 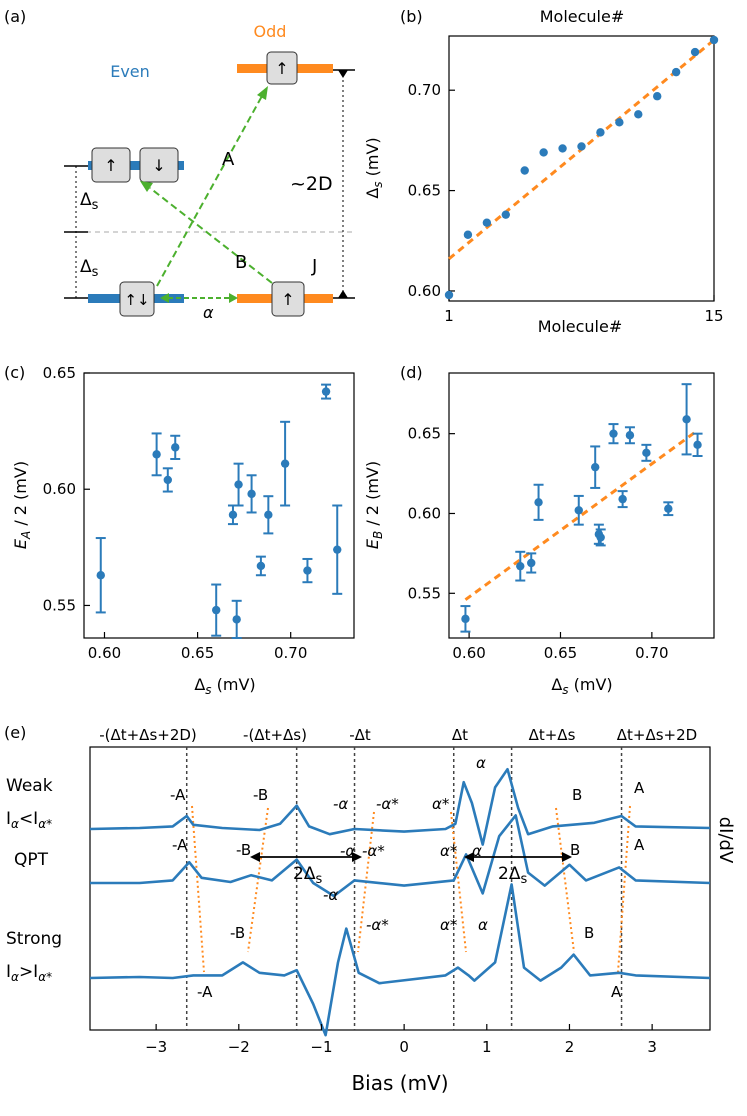 I want to click on delta-s-lower: Δs, so click(x=89, y=268).